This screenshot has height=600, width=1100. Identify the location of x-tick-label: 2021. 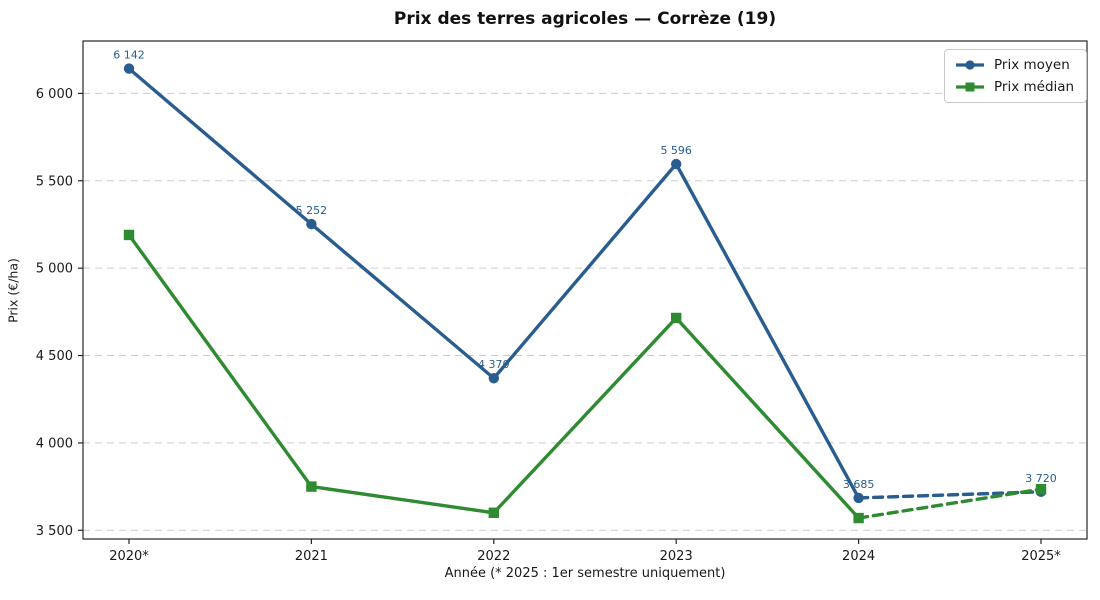
(311, 556).